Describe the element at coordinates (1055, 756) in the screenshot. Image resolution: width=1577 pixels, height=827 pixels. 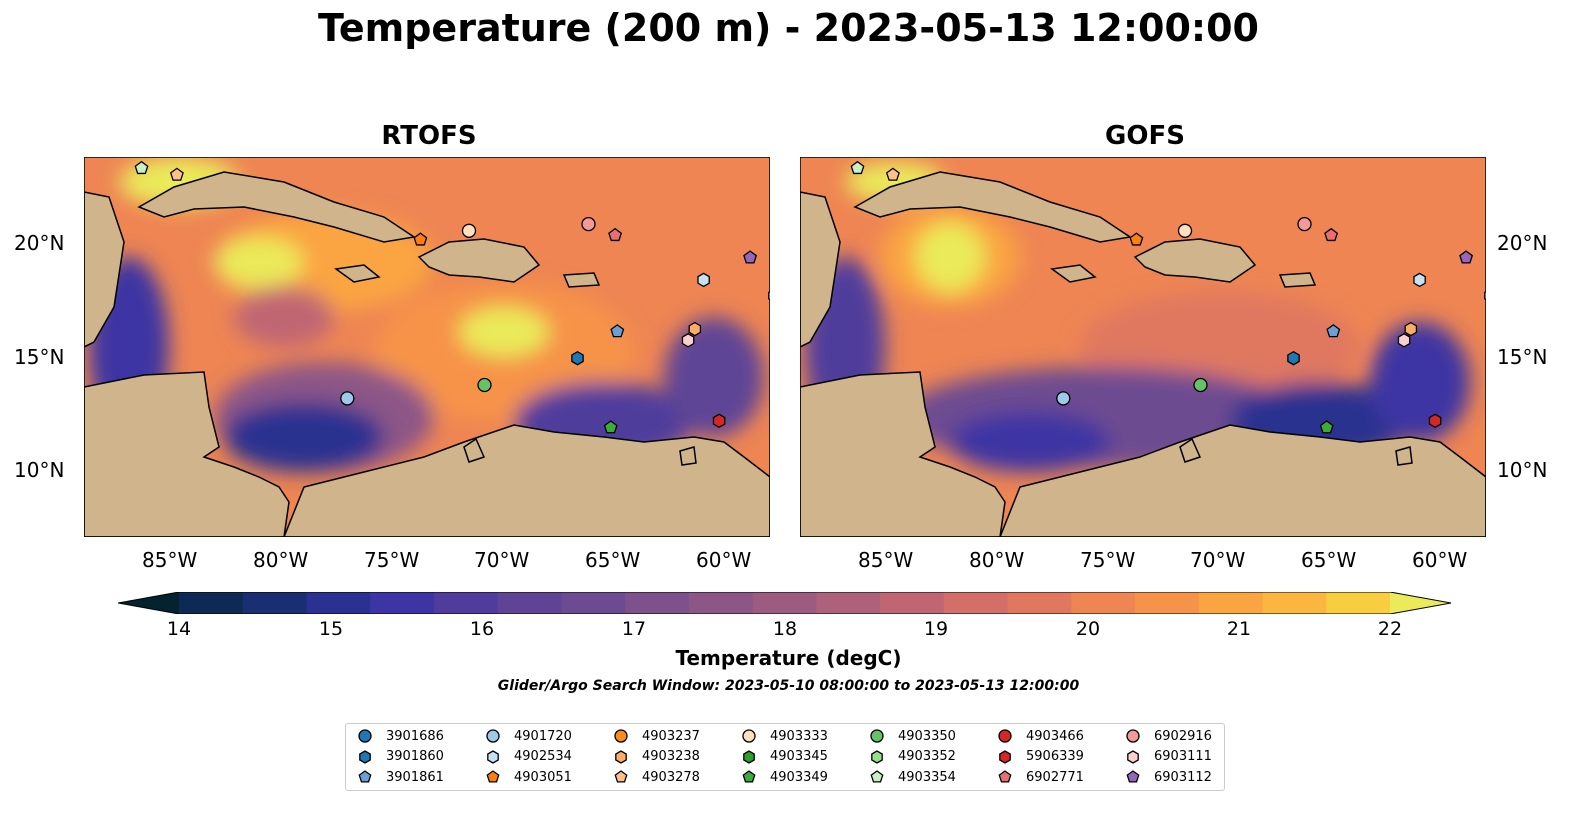
I see `legend-label: 5906339` at that location.